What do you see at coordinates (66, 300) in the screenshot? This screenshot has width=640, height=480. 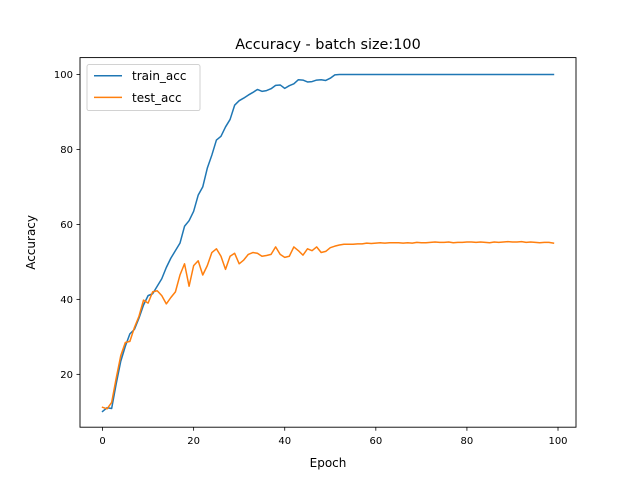 I see `y-tick-label: 40` at bounding box center [66, 300].